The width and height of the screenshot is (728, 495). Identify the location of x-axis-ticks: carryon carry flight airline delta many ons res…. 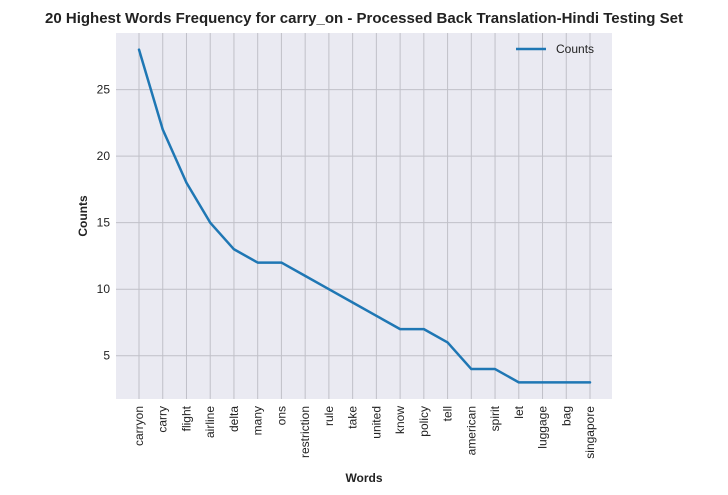
(364, 431).